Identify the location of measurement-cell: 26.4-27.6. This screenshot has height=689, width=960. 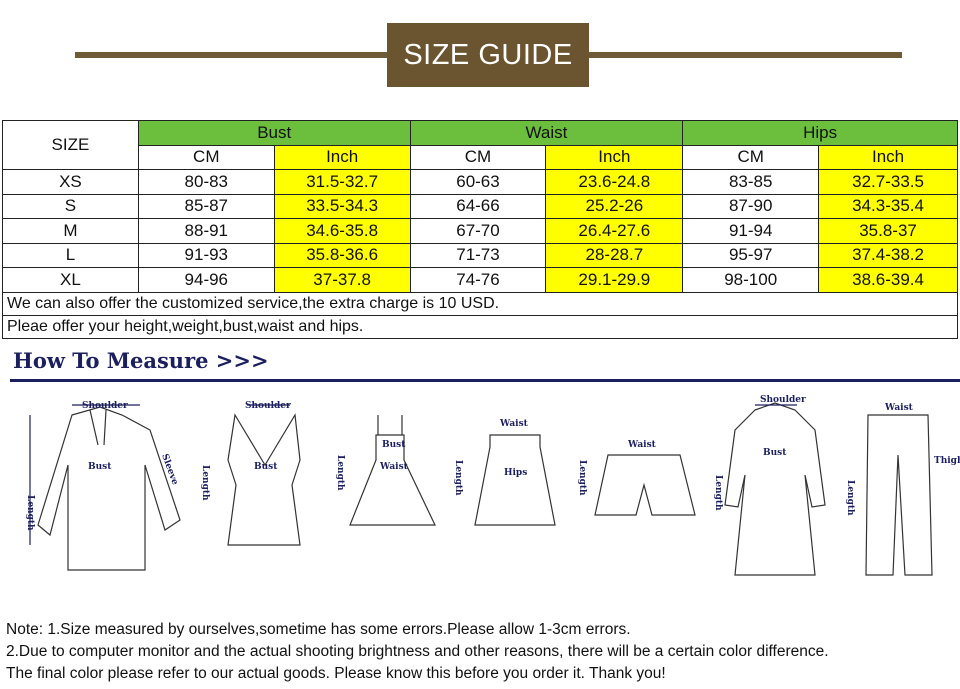
(614, 231).